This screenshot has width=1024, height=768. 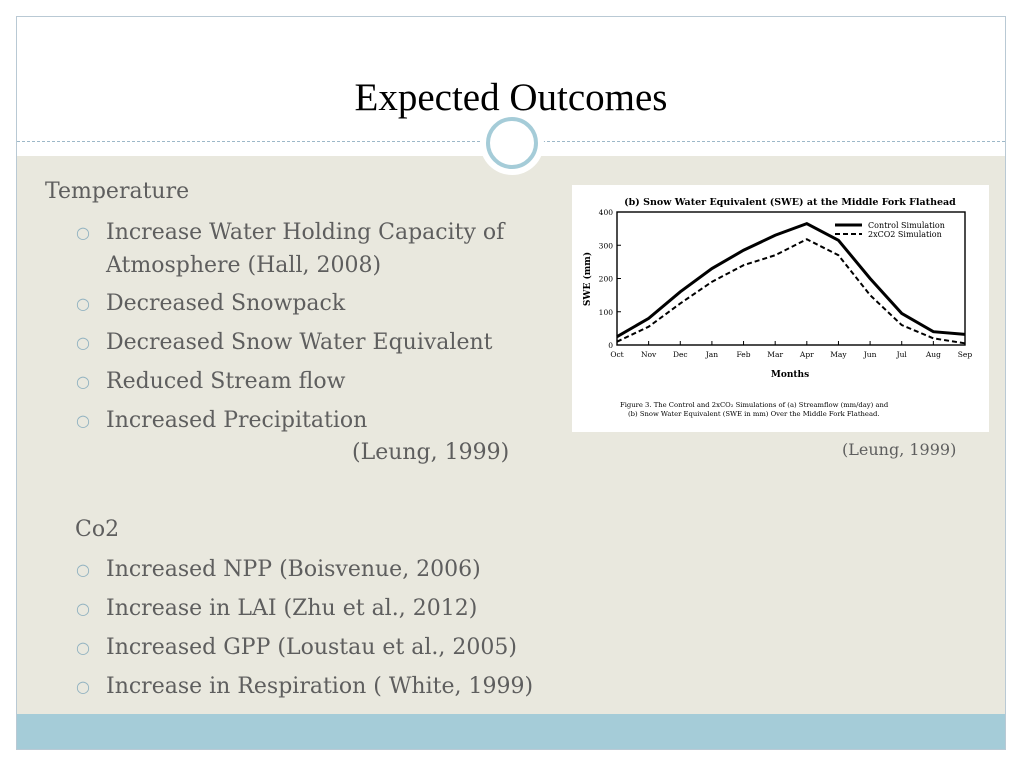 What do you see at coordinates (965, 354) in the screenshot?
I see `x-tick-label: Sep` at bounding box center [965, 354].